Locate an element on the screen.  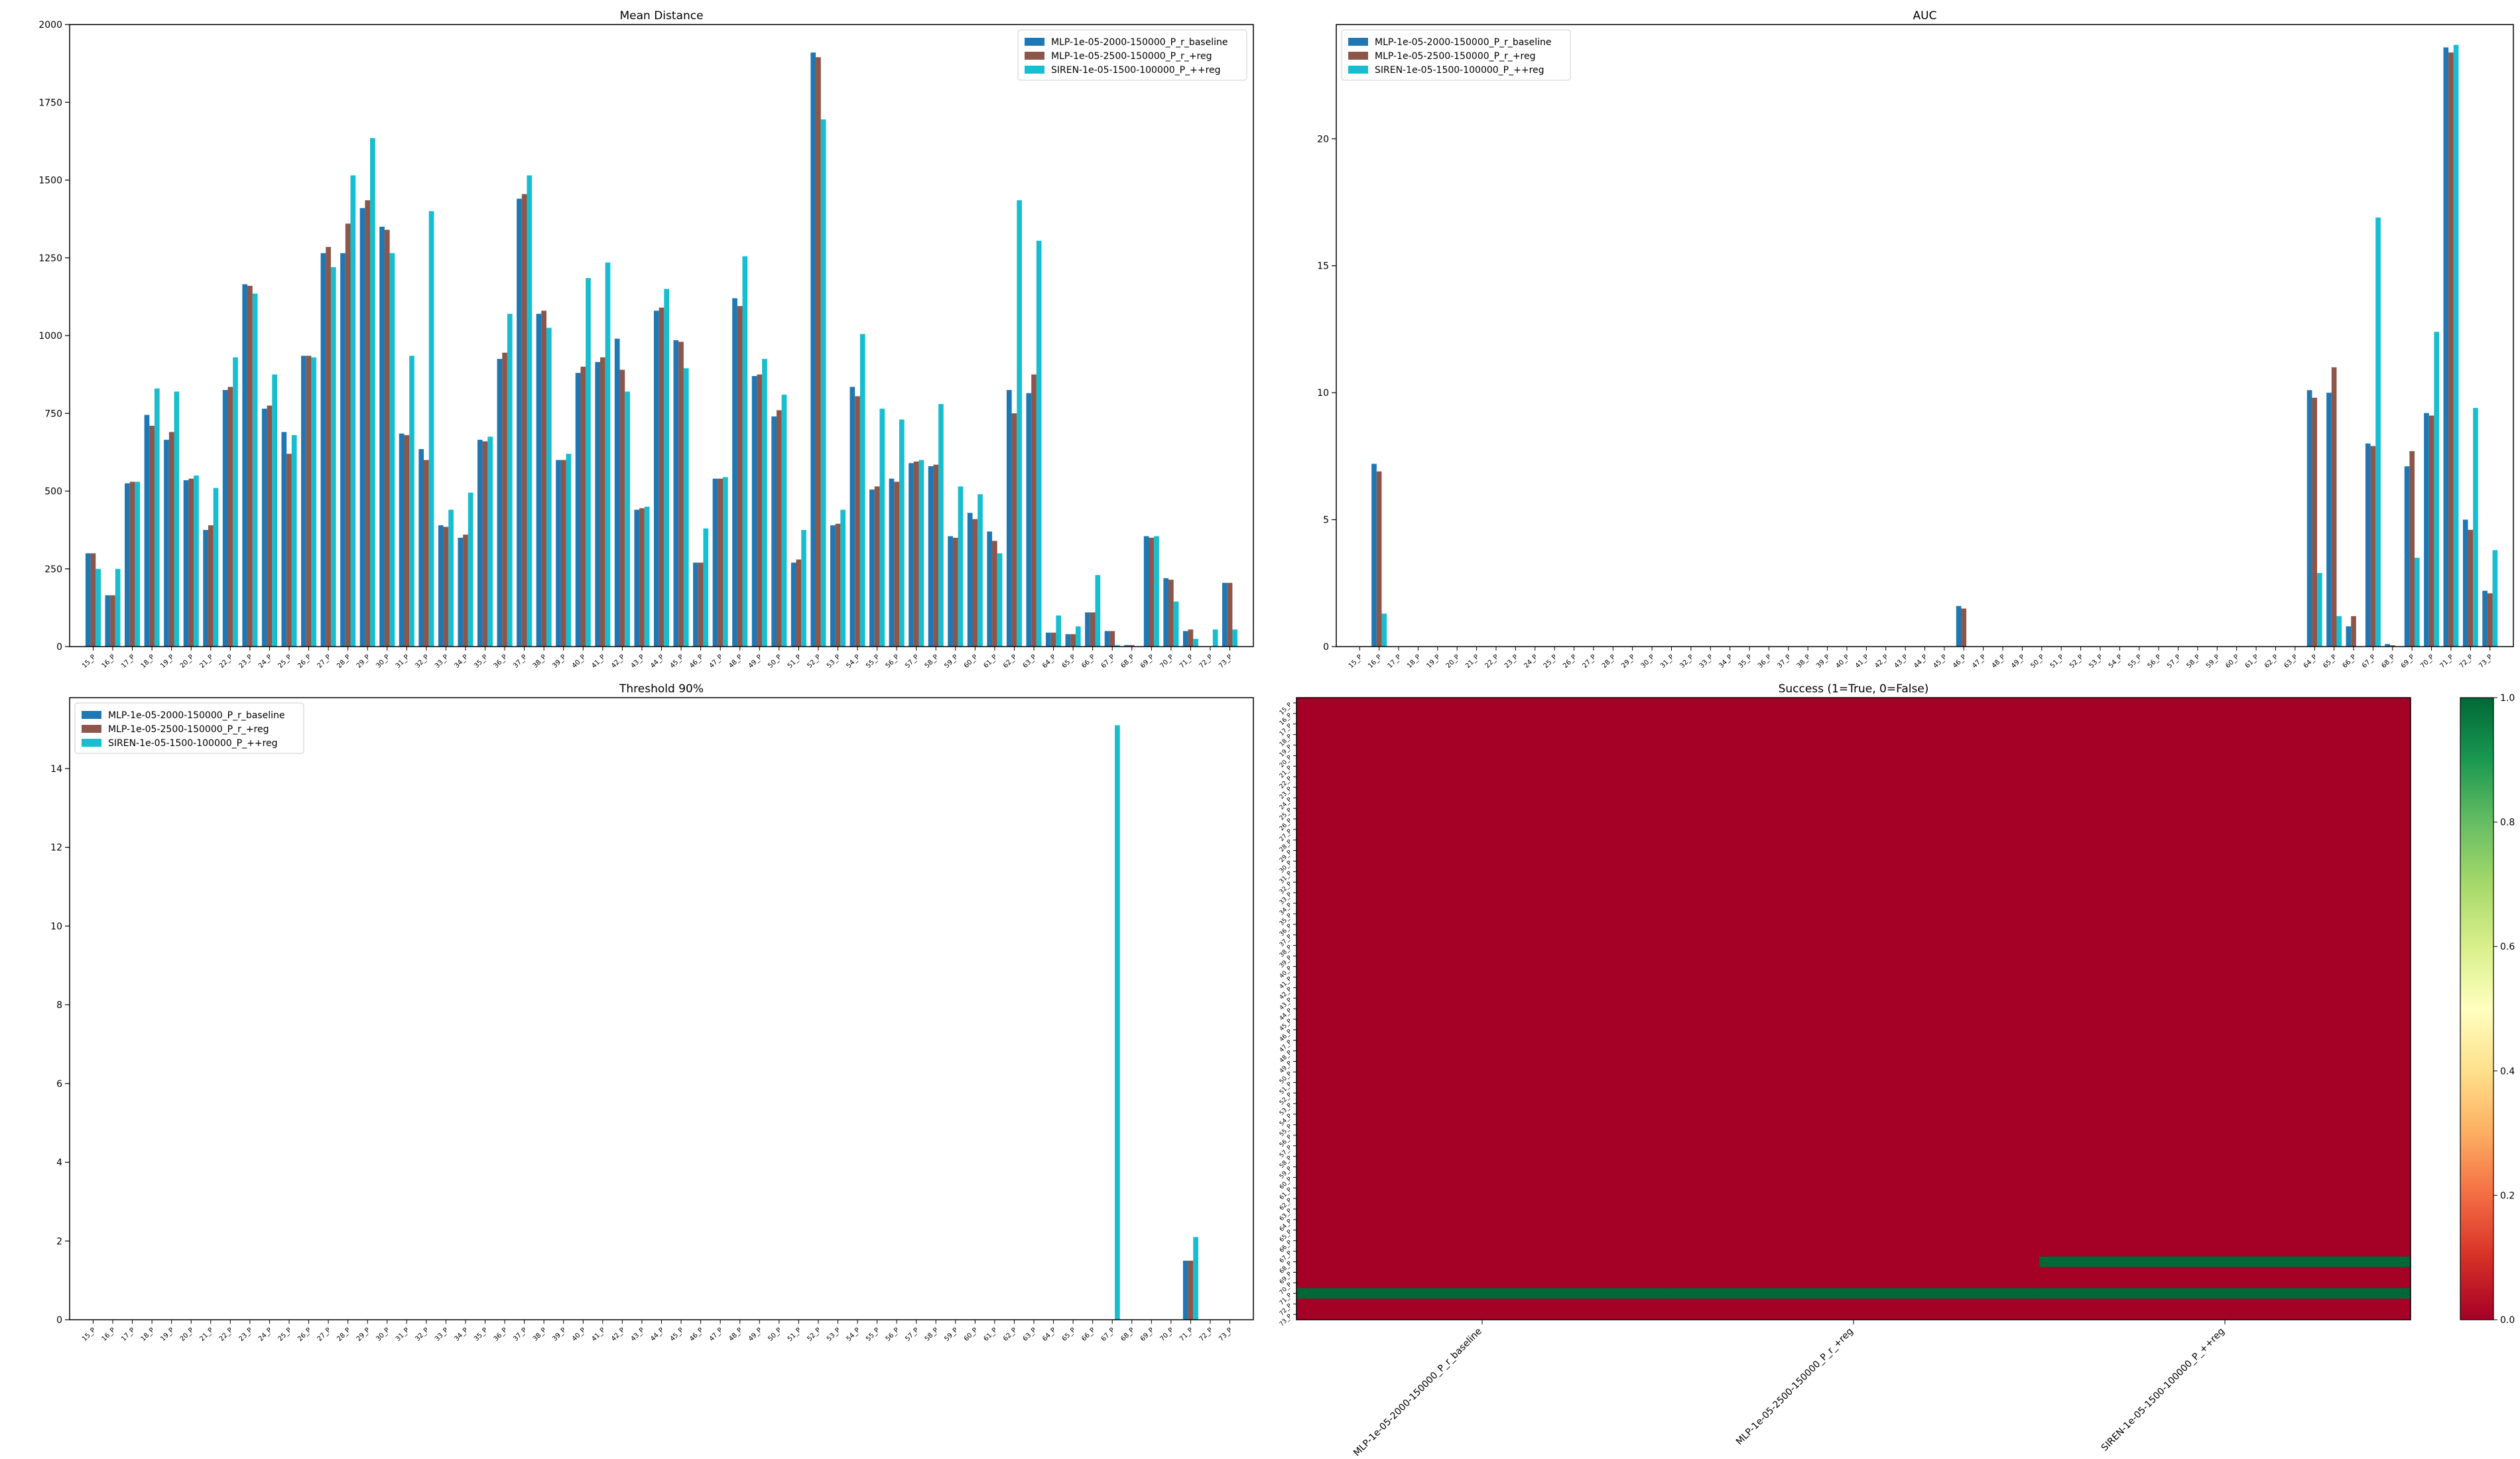
y-tick-label: 1250 is located at coordinates (50, 258).